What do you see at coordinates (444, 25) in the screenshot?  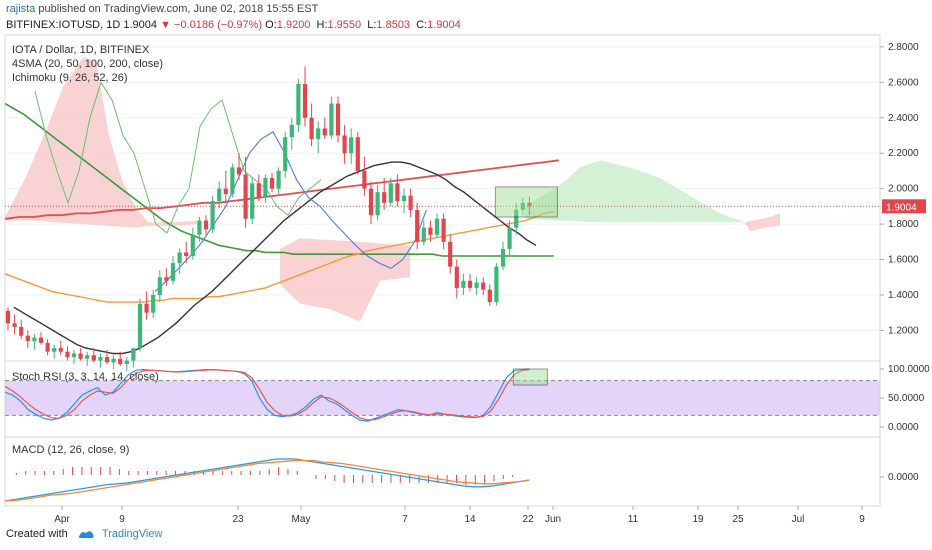 I see `close-value: 1.9004` at bounding box center [444, 25].